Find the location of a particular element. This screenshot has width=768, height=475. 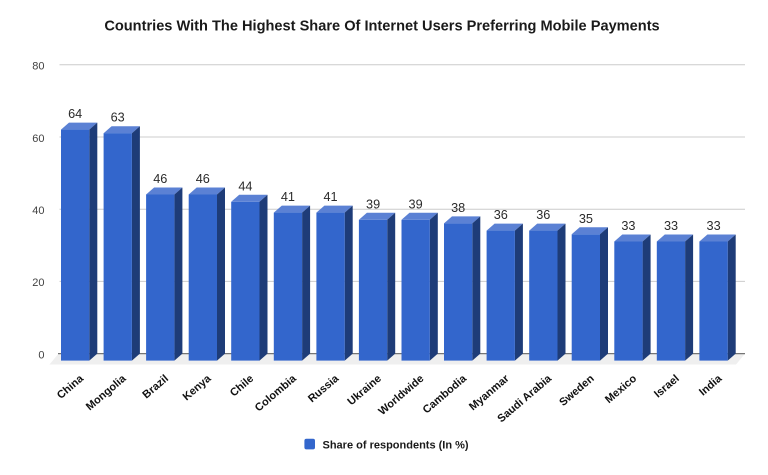

svg-text: 35 is located at coordinates (586, 219).